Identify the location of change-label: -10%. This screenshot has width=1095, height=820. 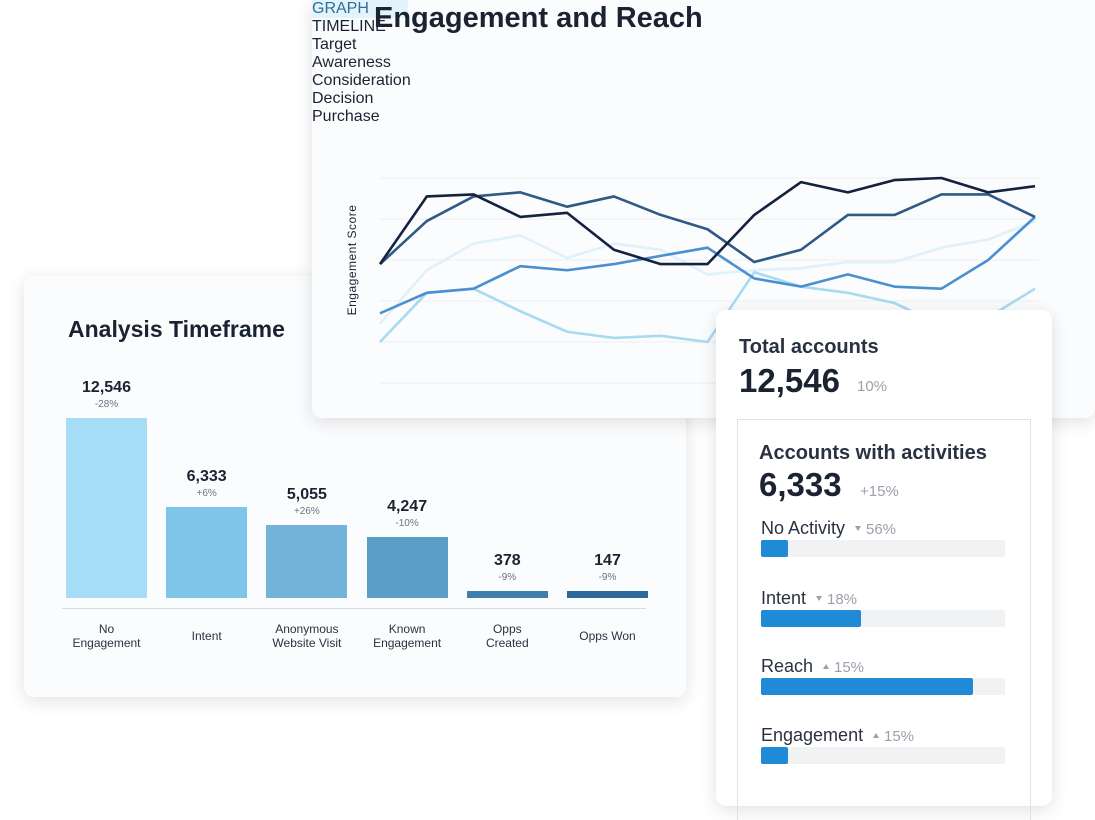
(407, 524).